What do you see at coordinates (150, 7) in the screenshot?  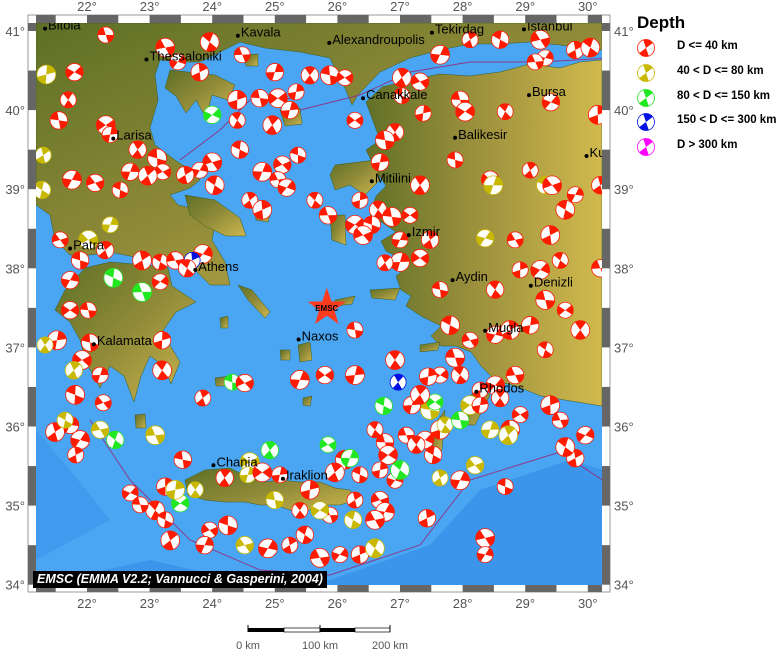 I see `lon-tick-label: 23°` at bounding box center [150, 7].